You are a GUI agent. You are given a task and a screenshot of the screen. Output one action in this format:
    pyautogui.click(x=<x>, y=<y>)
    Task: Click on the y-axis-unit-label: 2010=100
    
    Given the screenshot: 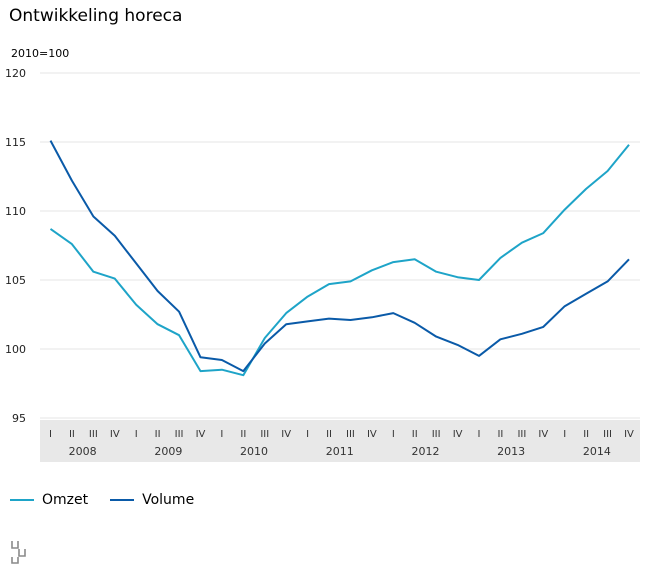 What is the action you would take?
    pyautogui.click(x=40, y=53)
    